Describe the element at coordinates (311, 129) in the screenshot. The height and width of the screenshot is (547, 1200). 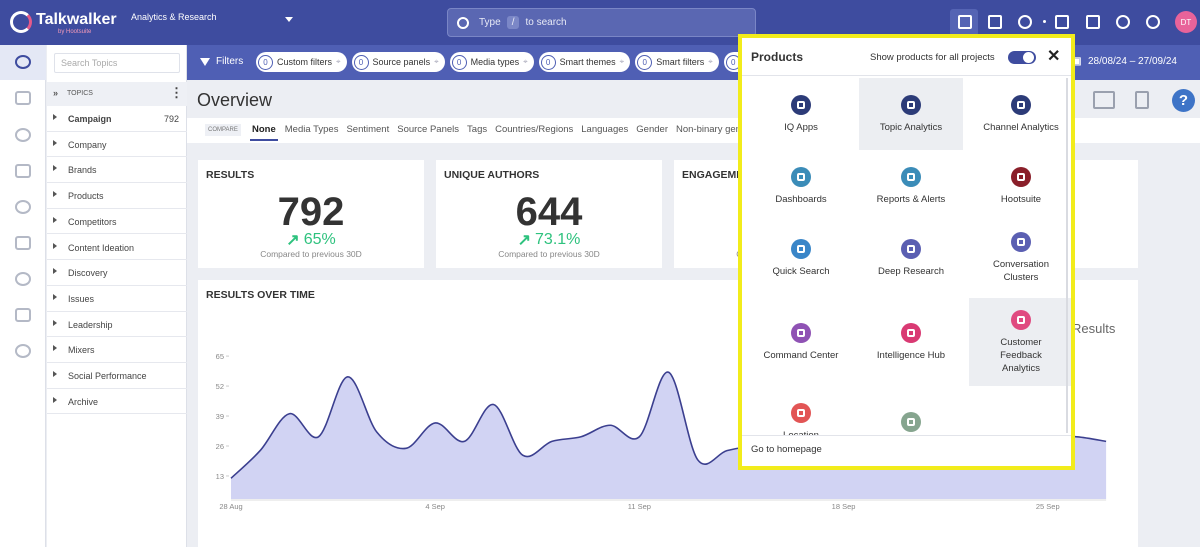
I see `tab: Media Types` at that location.